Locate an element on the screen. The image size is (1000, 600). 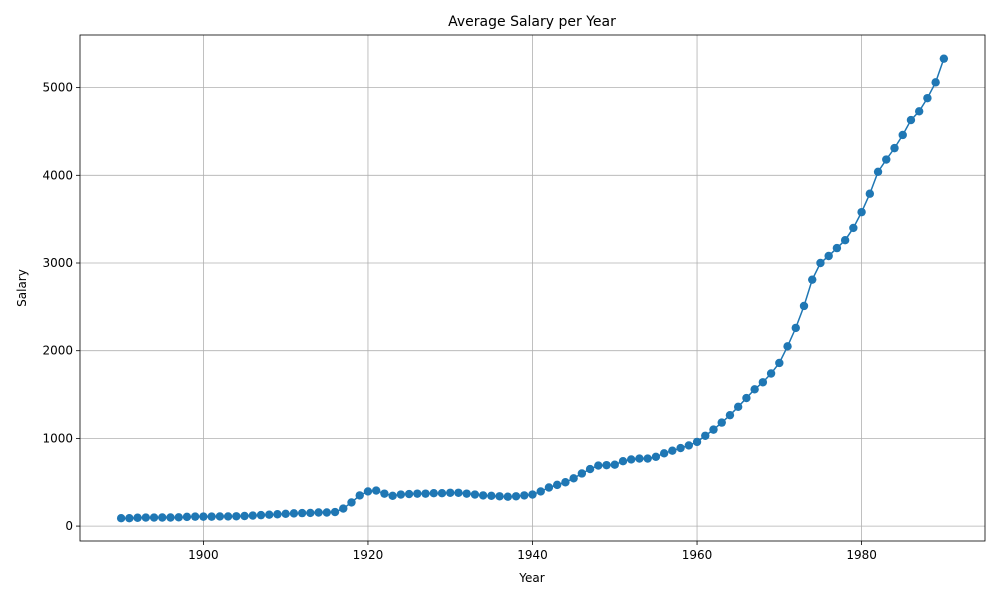
y-tick-label: 5000 is located at coordinates (57, 88).